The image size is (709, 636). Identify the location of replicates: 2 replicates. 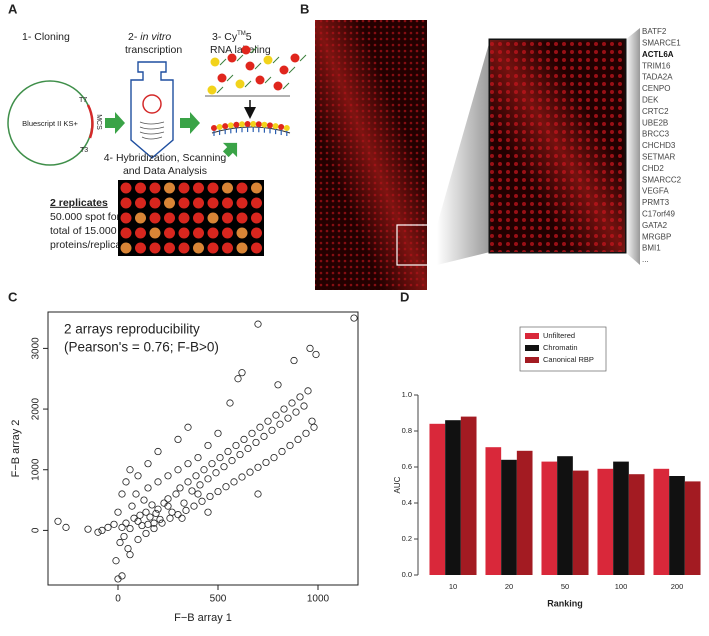
(79, 203).